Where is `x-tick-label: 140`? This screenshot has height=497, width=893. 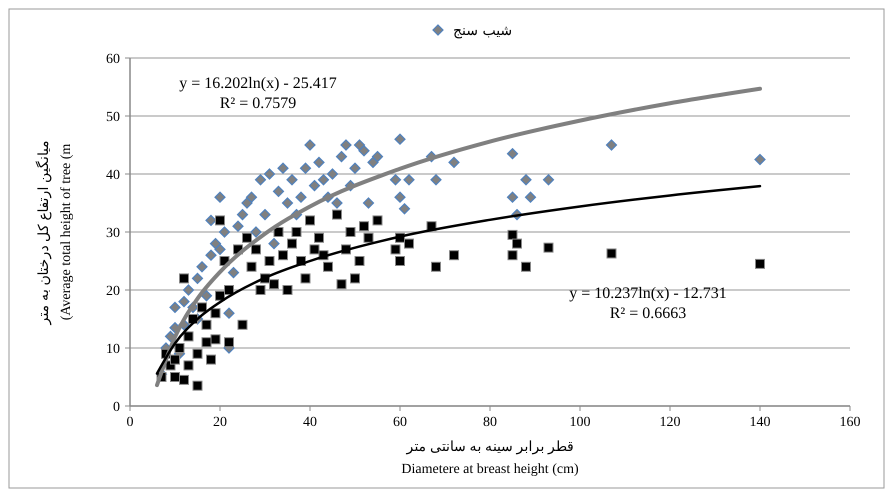 x-tick-label: 140 is located at coordinates (760, 422).